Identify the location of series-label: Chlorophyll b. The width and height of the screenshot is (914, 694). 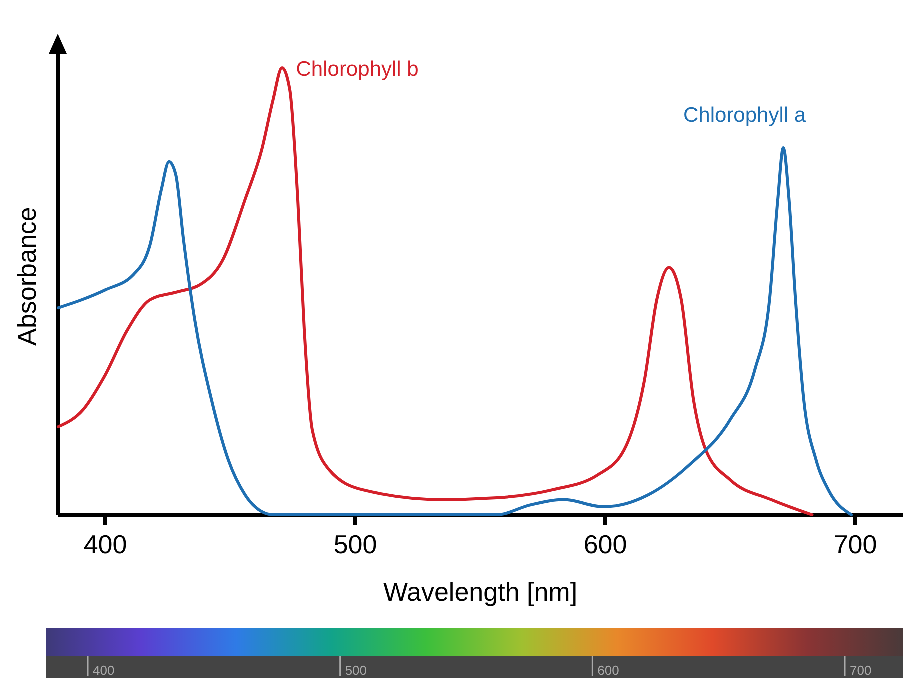
(357, 69).